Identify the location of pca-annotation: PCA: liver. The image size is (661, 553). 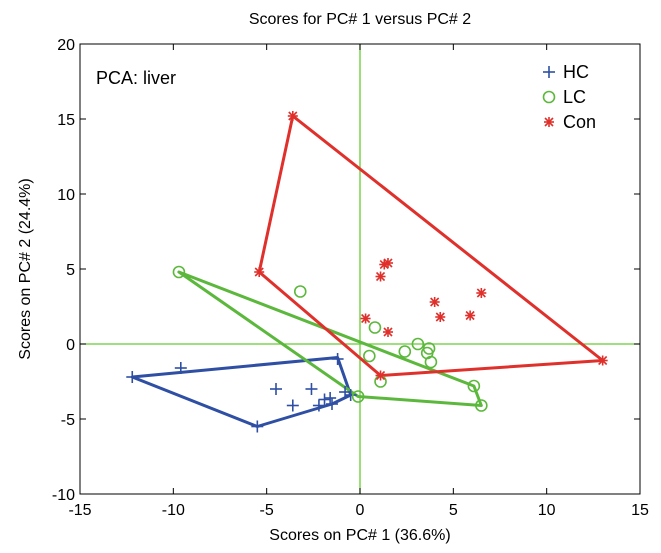
(136, 78).